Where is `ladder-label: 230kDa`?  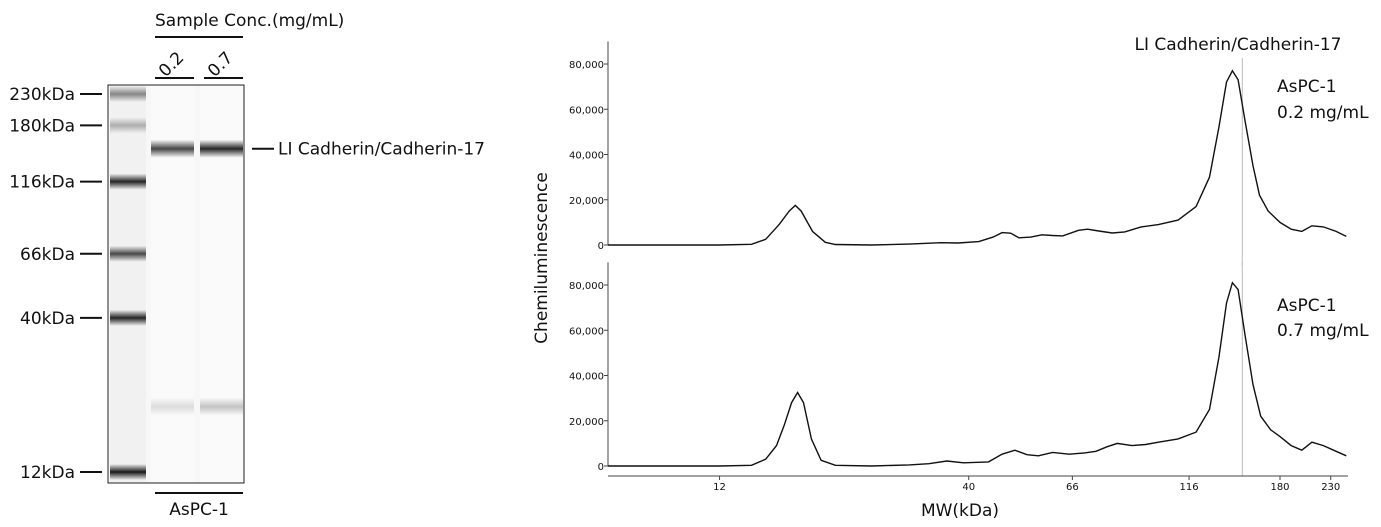 ladder-label: 230kDa is located at coordinates (42, 95).